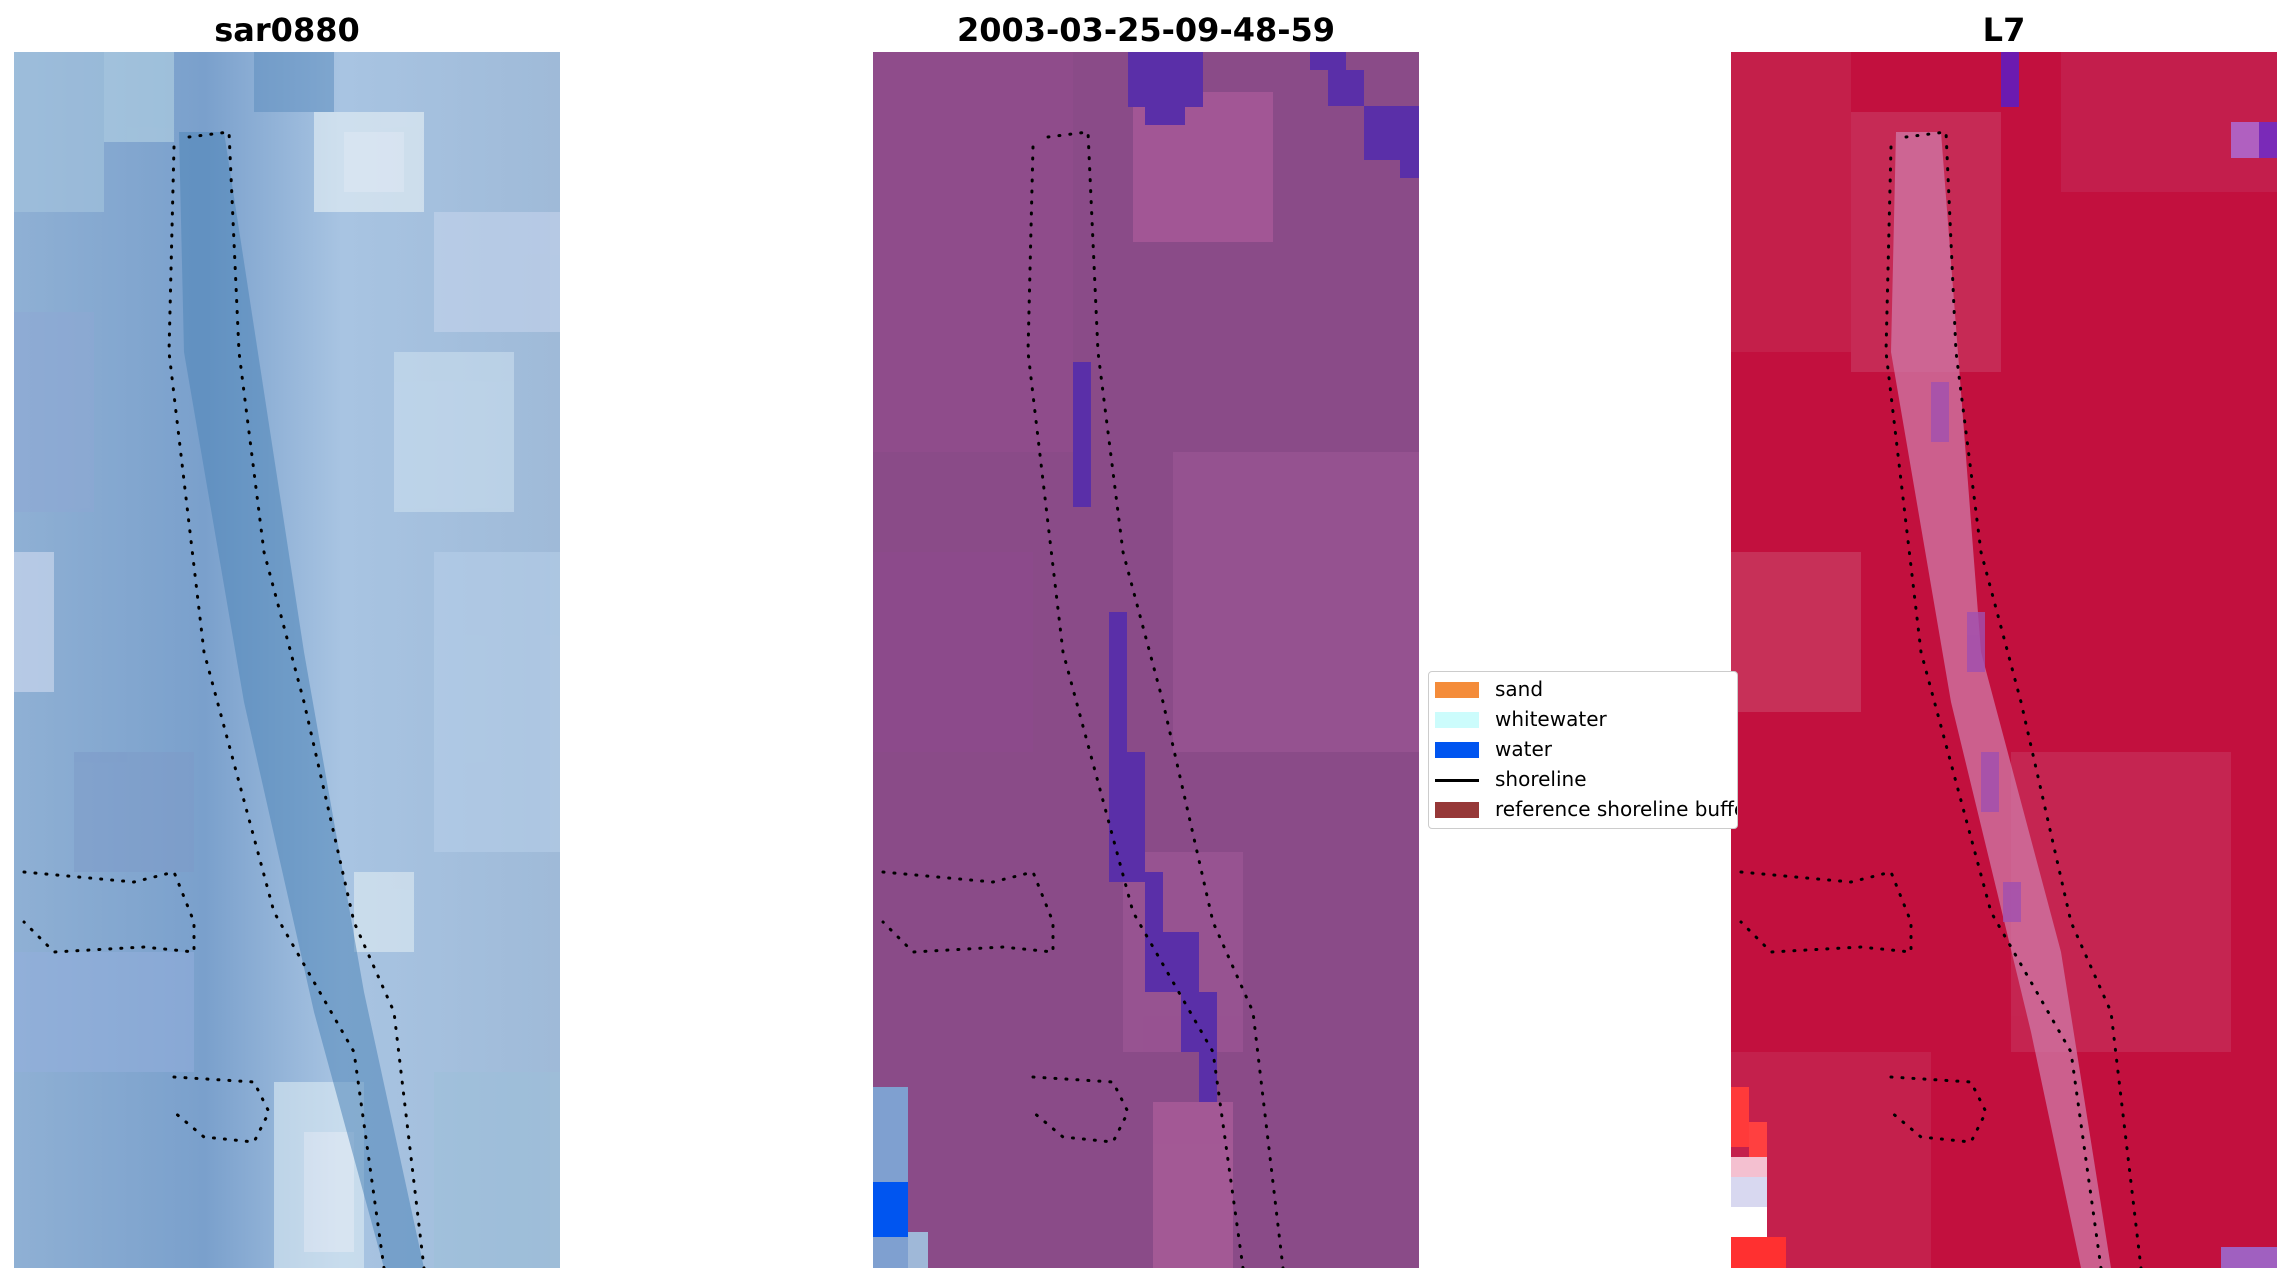 The height and width of the screenshot is (1283, 2289). I want to click on legend-item-sand: sand, so click(1583, 689).